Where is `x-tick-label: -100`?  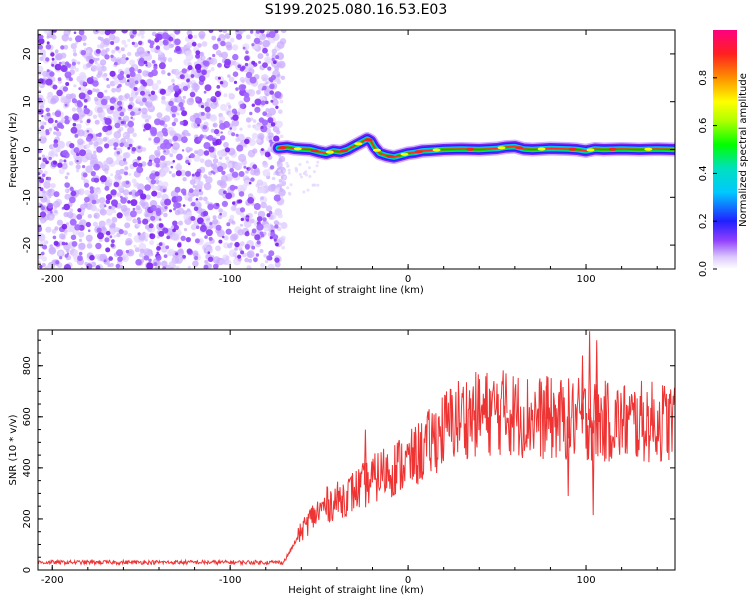
x-tick-label: -100 is located at coordinates (230, 580).